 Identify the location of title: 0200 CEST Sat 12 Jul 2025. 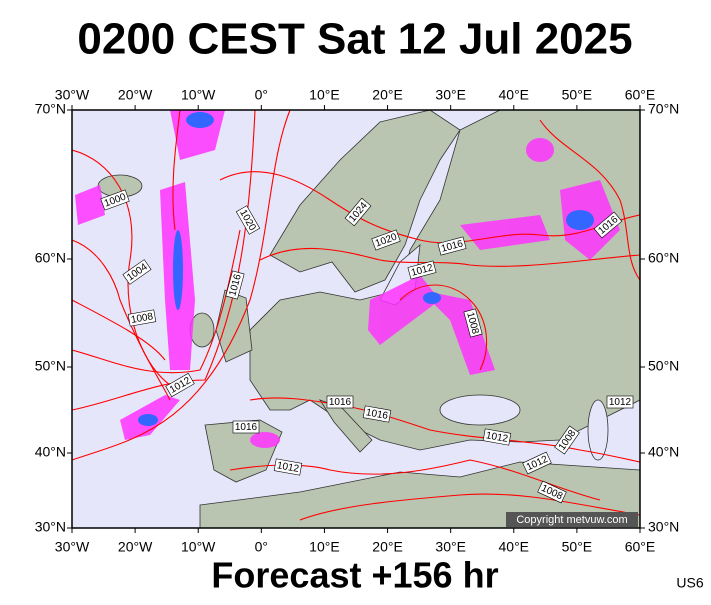
(354, 39).